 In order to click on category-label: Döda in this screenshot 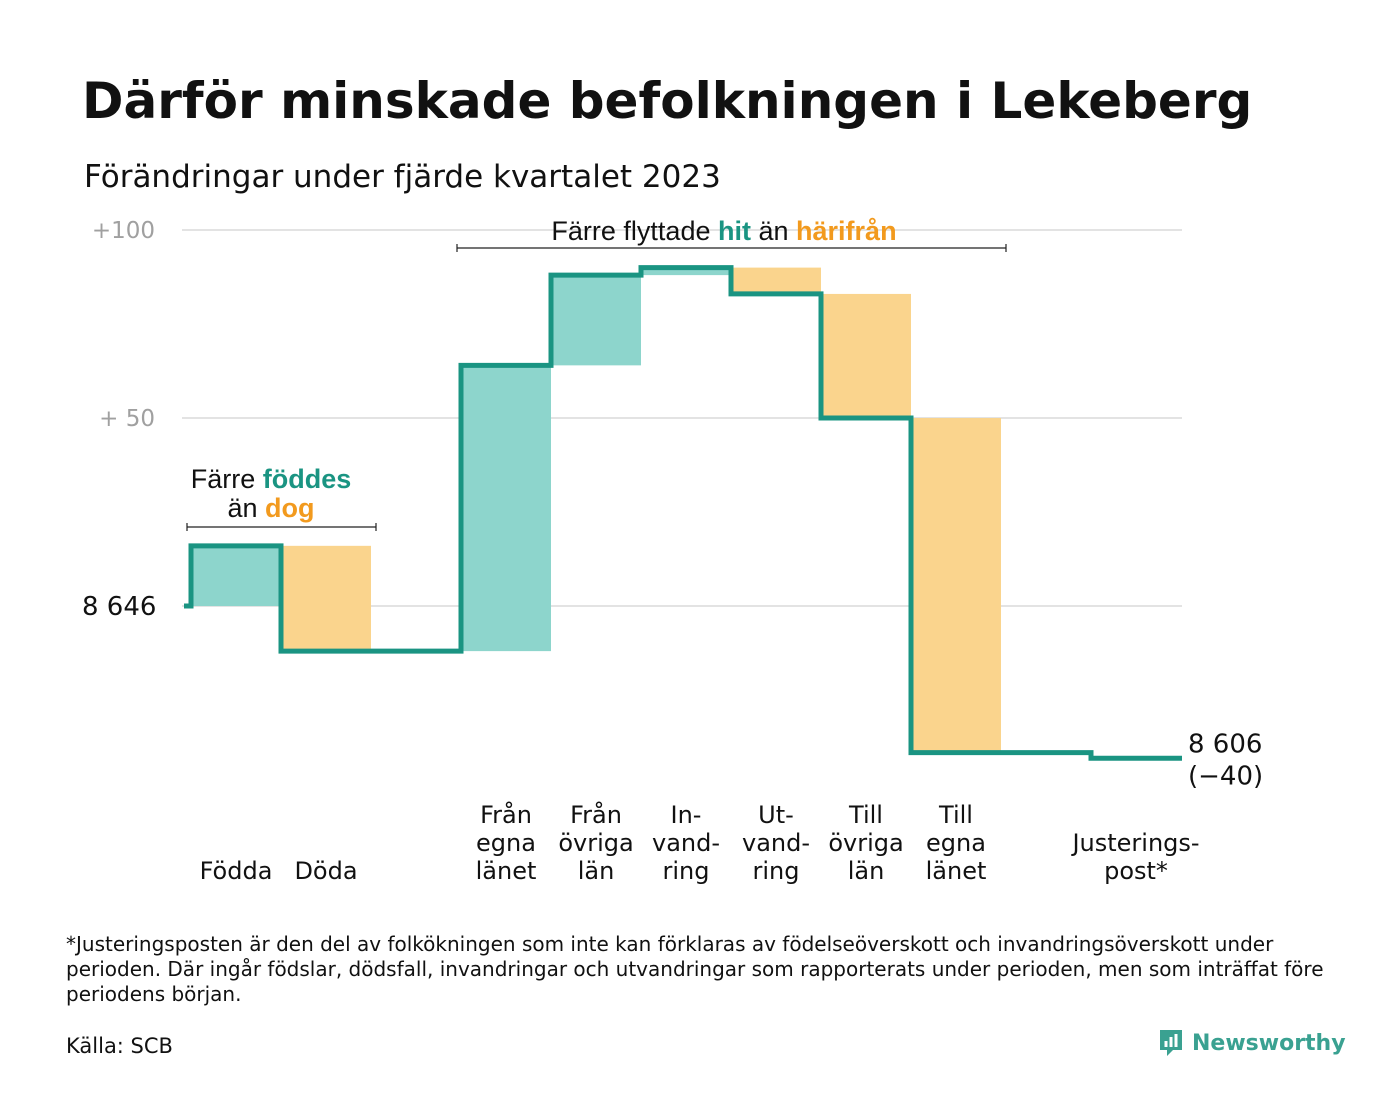, I will do `click(325, 871)`.